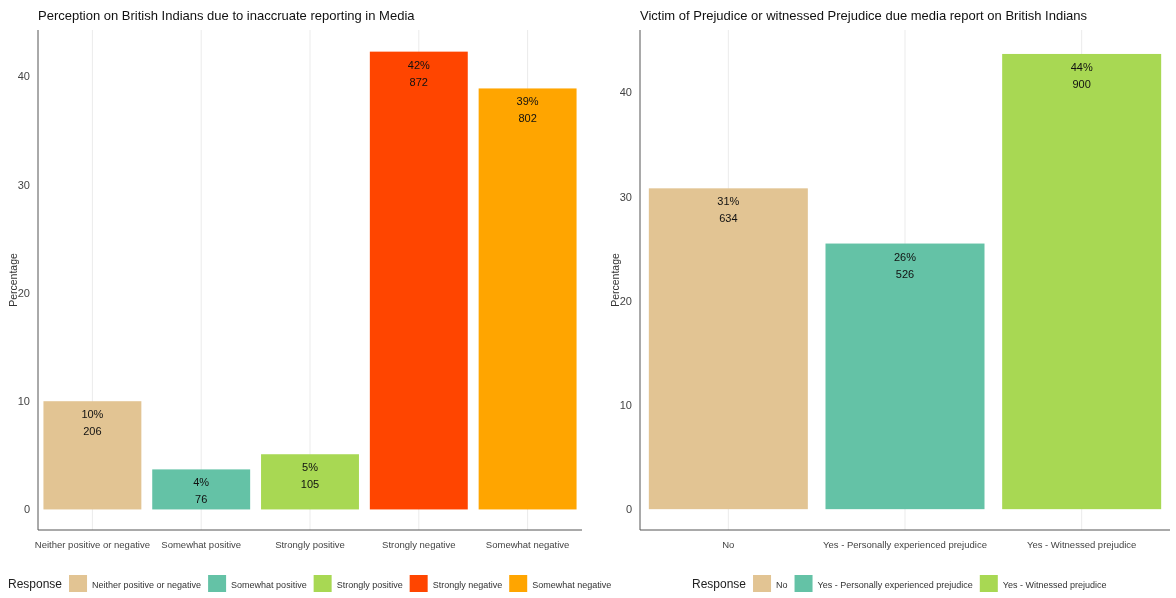  I want to click on chart-title: Perception on British Indians due to inaccruate reporting in Media, so click(227, 15).